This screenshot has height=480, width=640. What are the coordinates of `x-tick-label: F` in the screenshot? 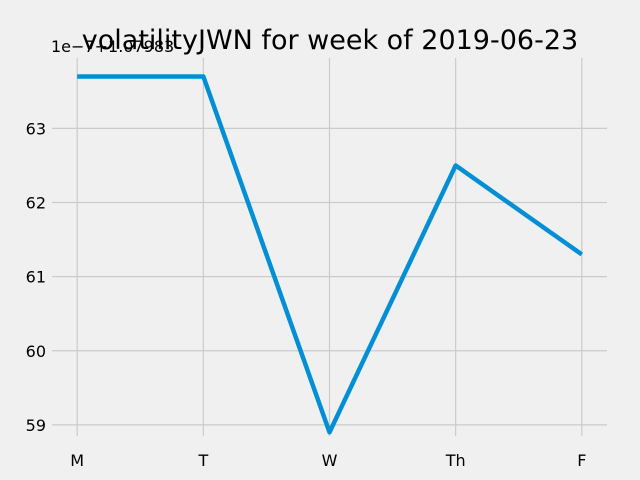 It's located at (581, 460).